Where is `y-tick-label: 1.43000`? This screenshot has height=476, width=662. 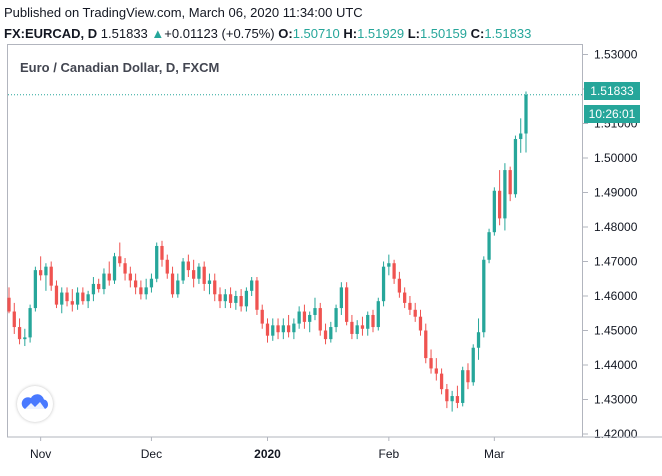 y-tick-label: 1.43000 is located at coordinates (616, 400).